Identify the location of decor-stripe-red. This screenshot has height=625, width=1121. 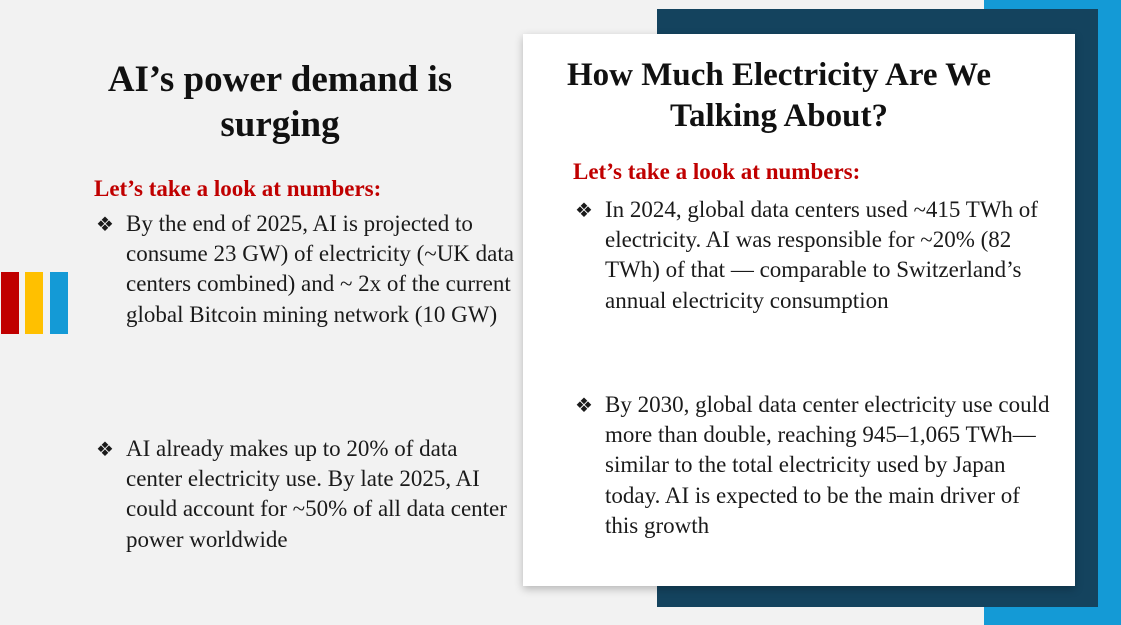
(10, 303).